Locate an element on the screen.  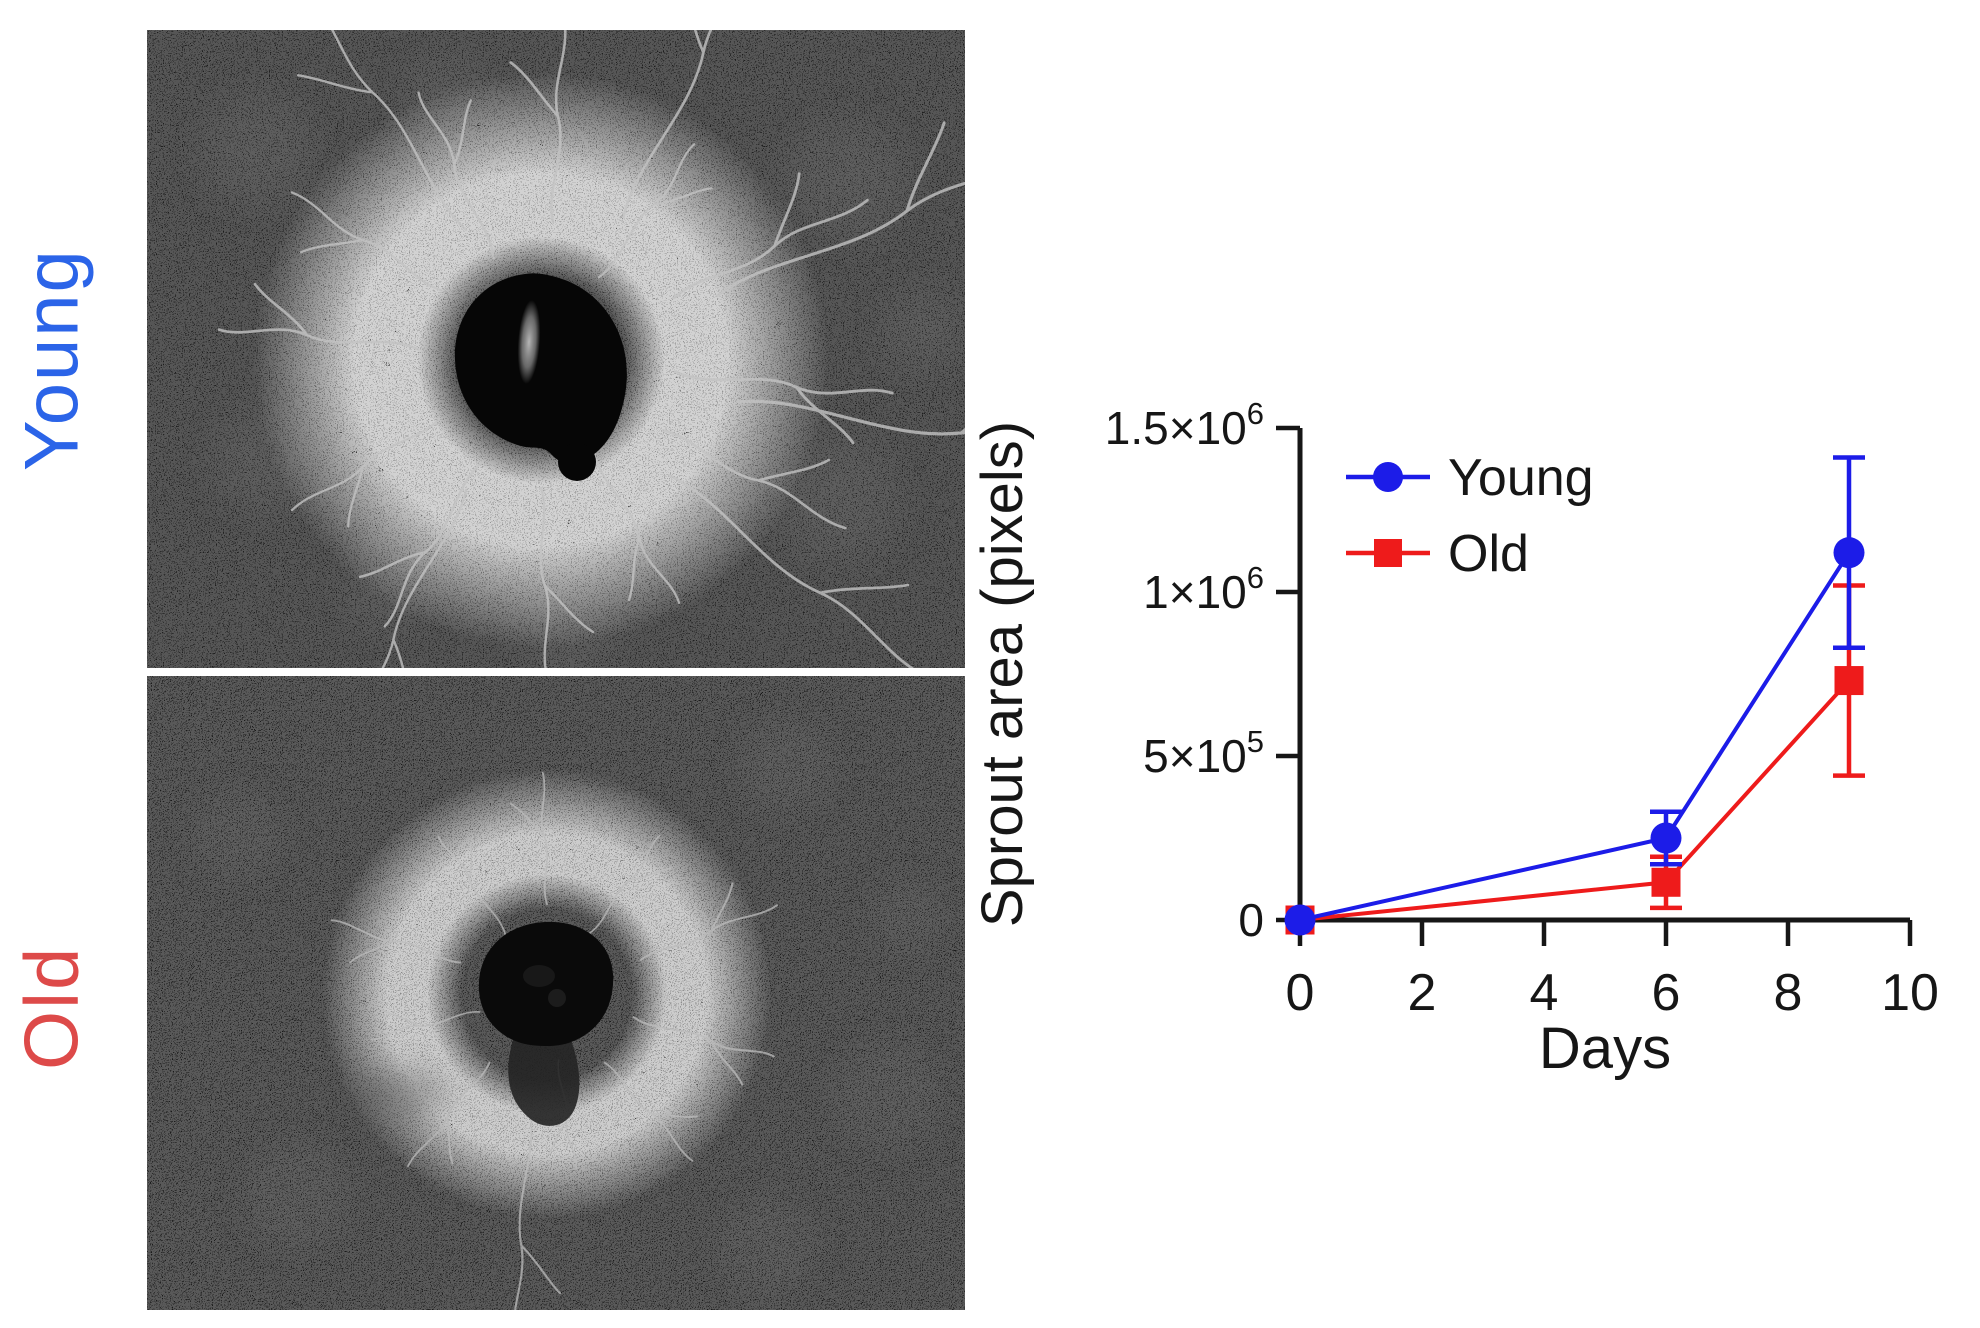
y-axis-title: Sprout area (pixels) is located at coordinates (1002, 674).